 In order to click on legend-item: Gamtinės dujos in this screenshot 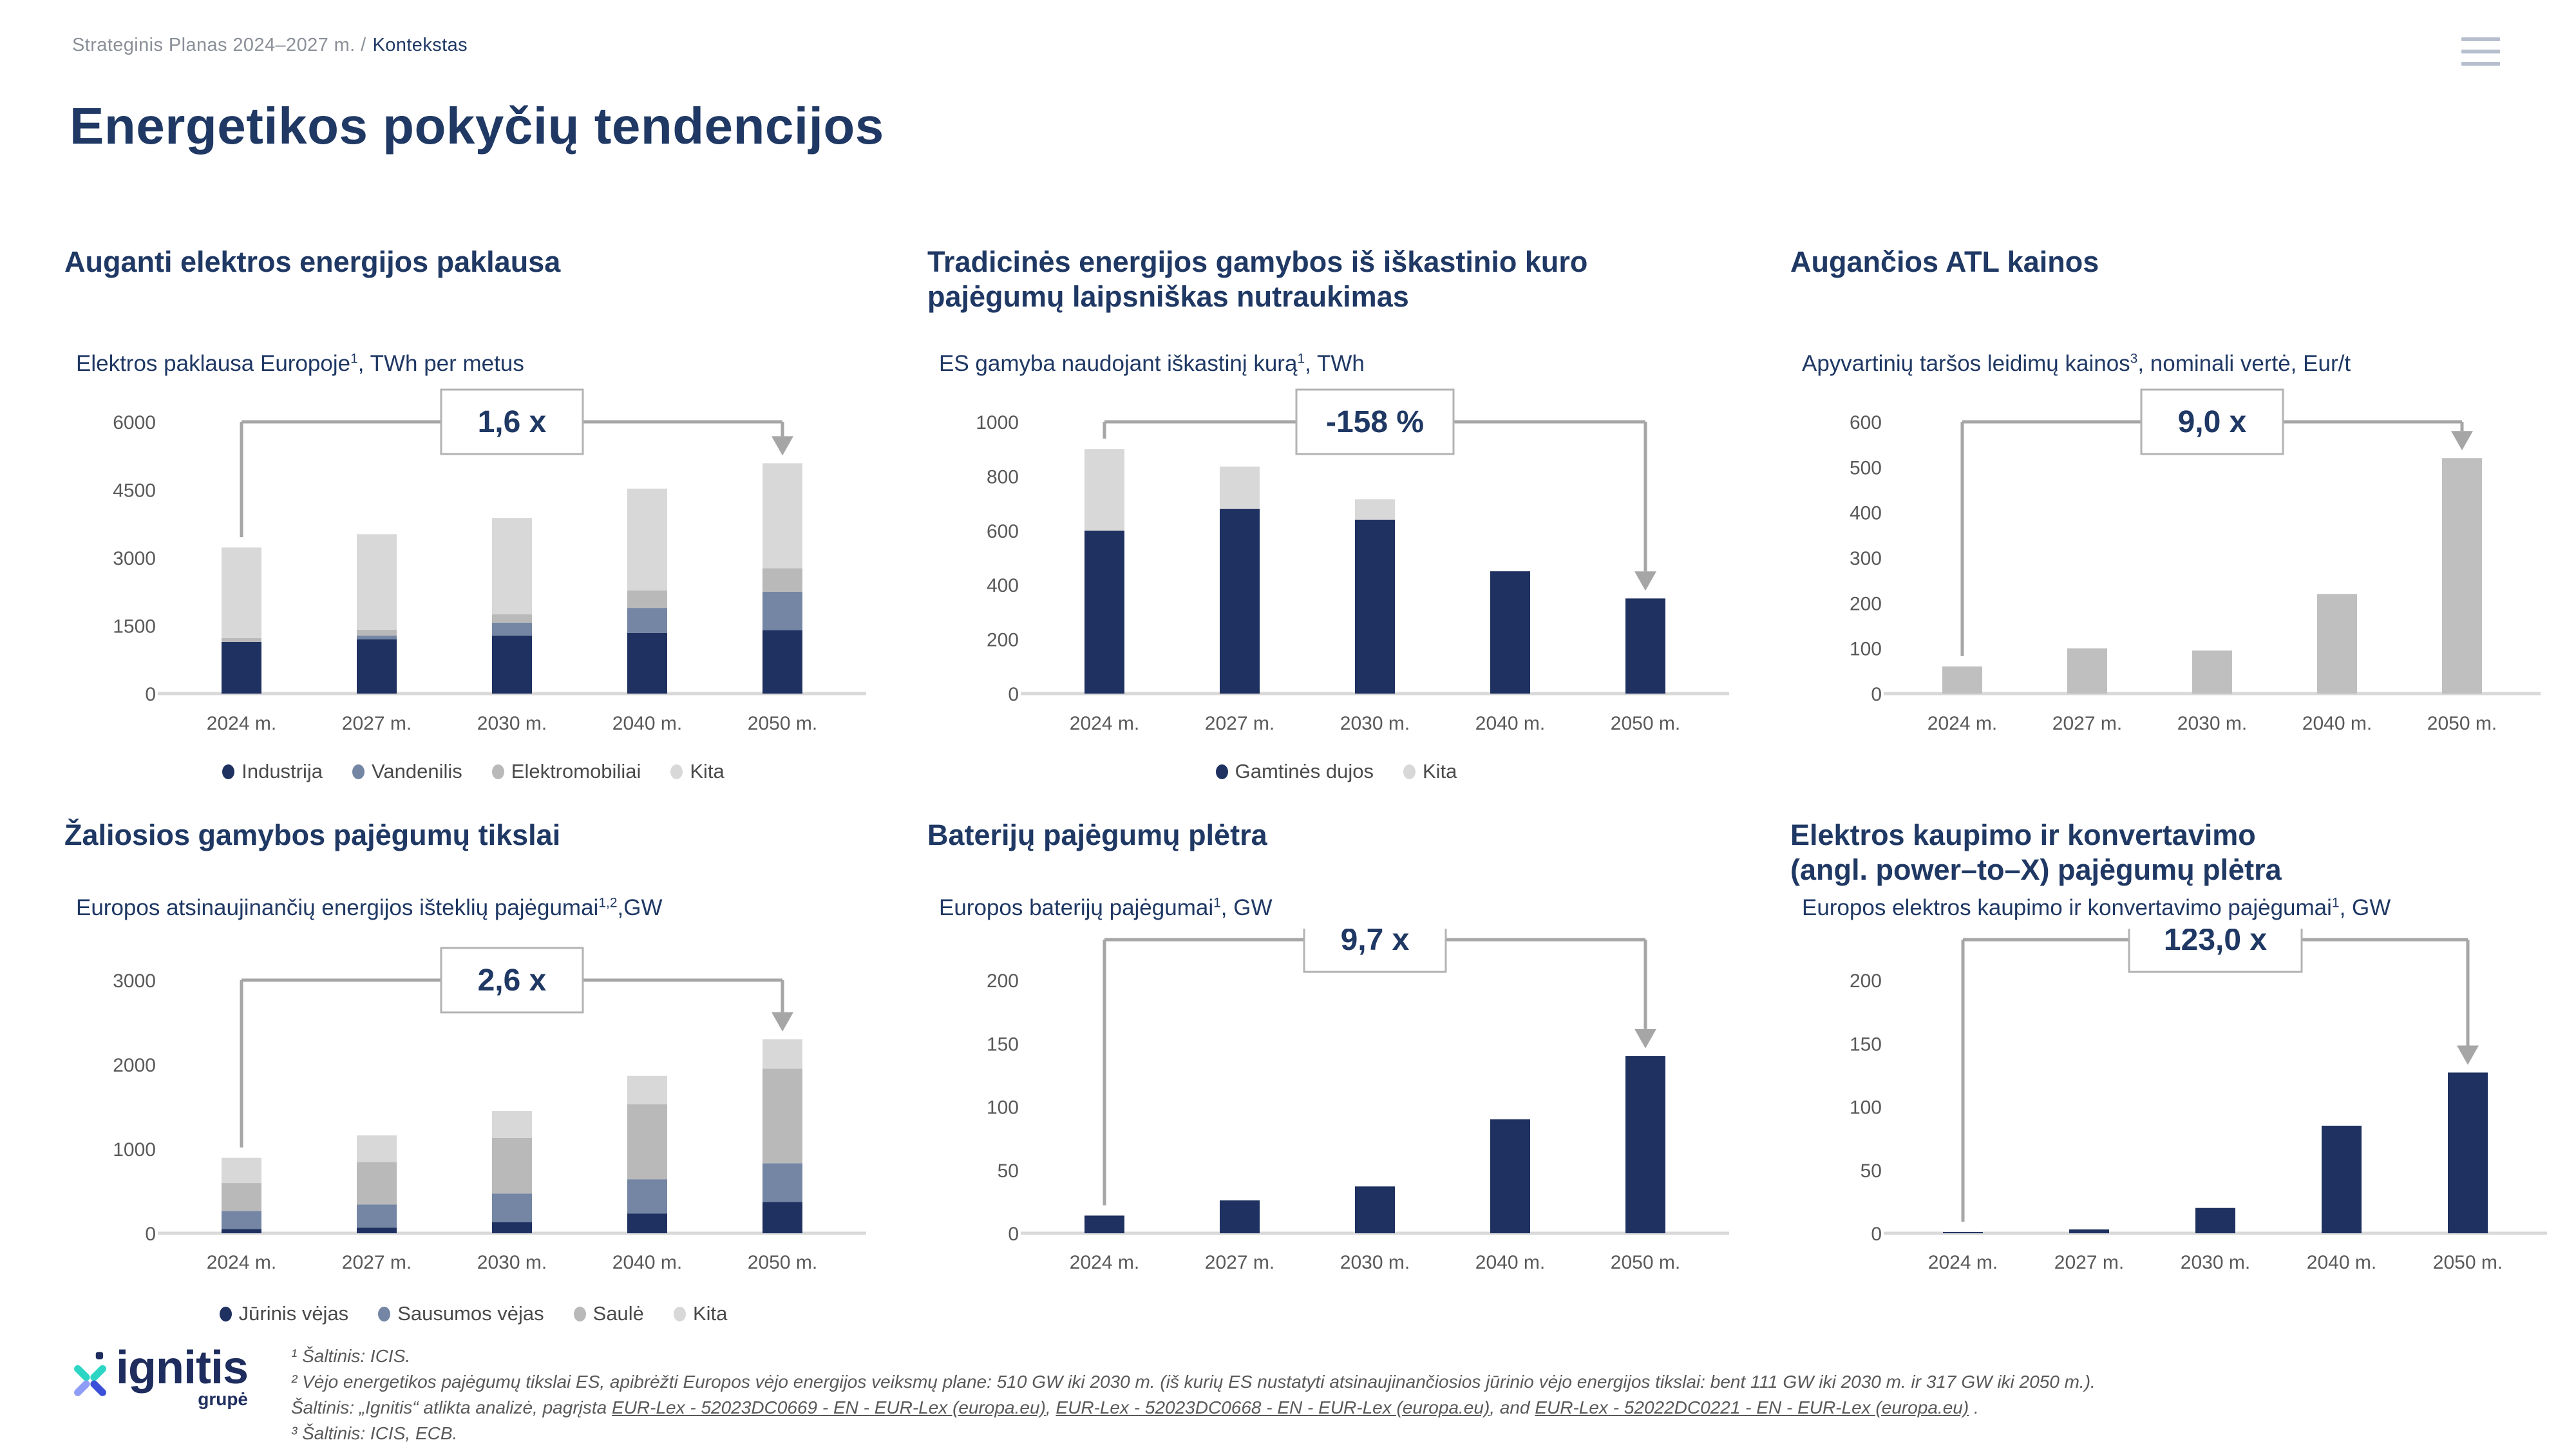, I will do `click(1294, 772)`.